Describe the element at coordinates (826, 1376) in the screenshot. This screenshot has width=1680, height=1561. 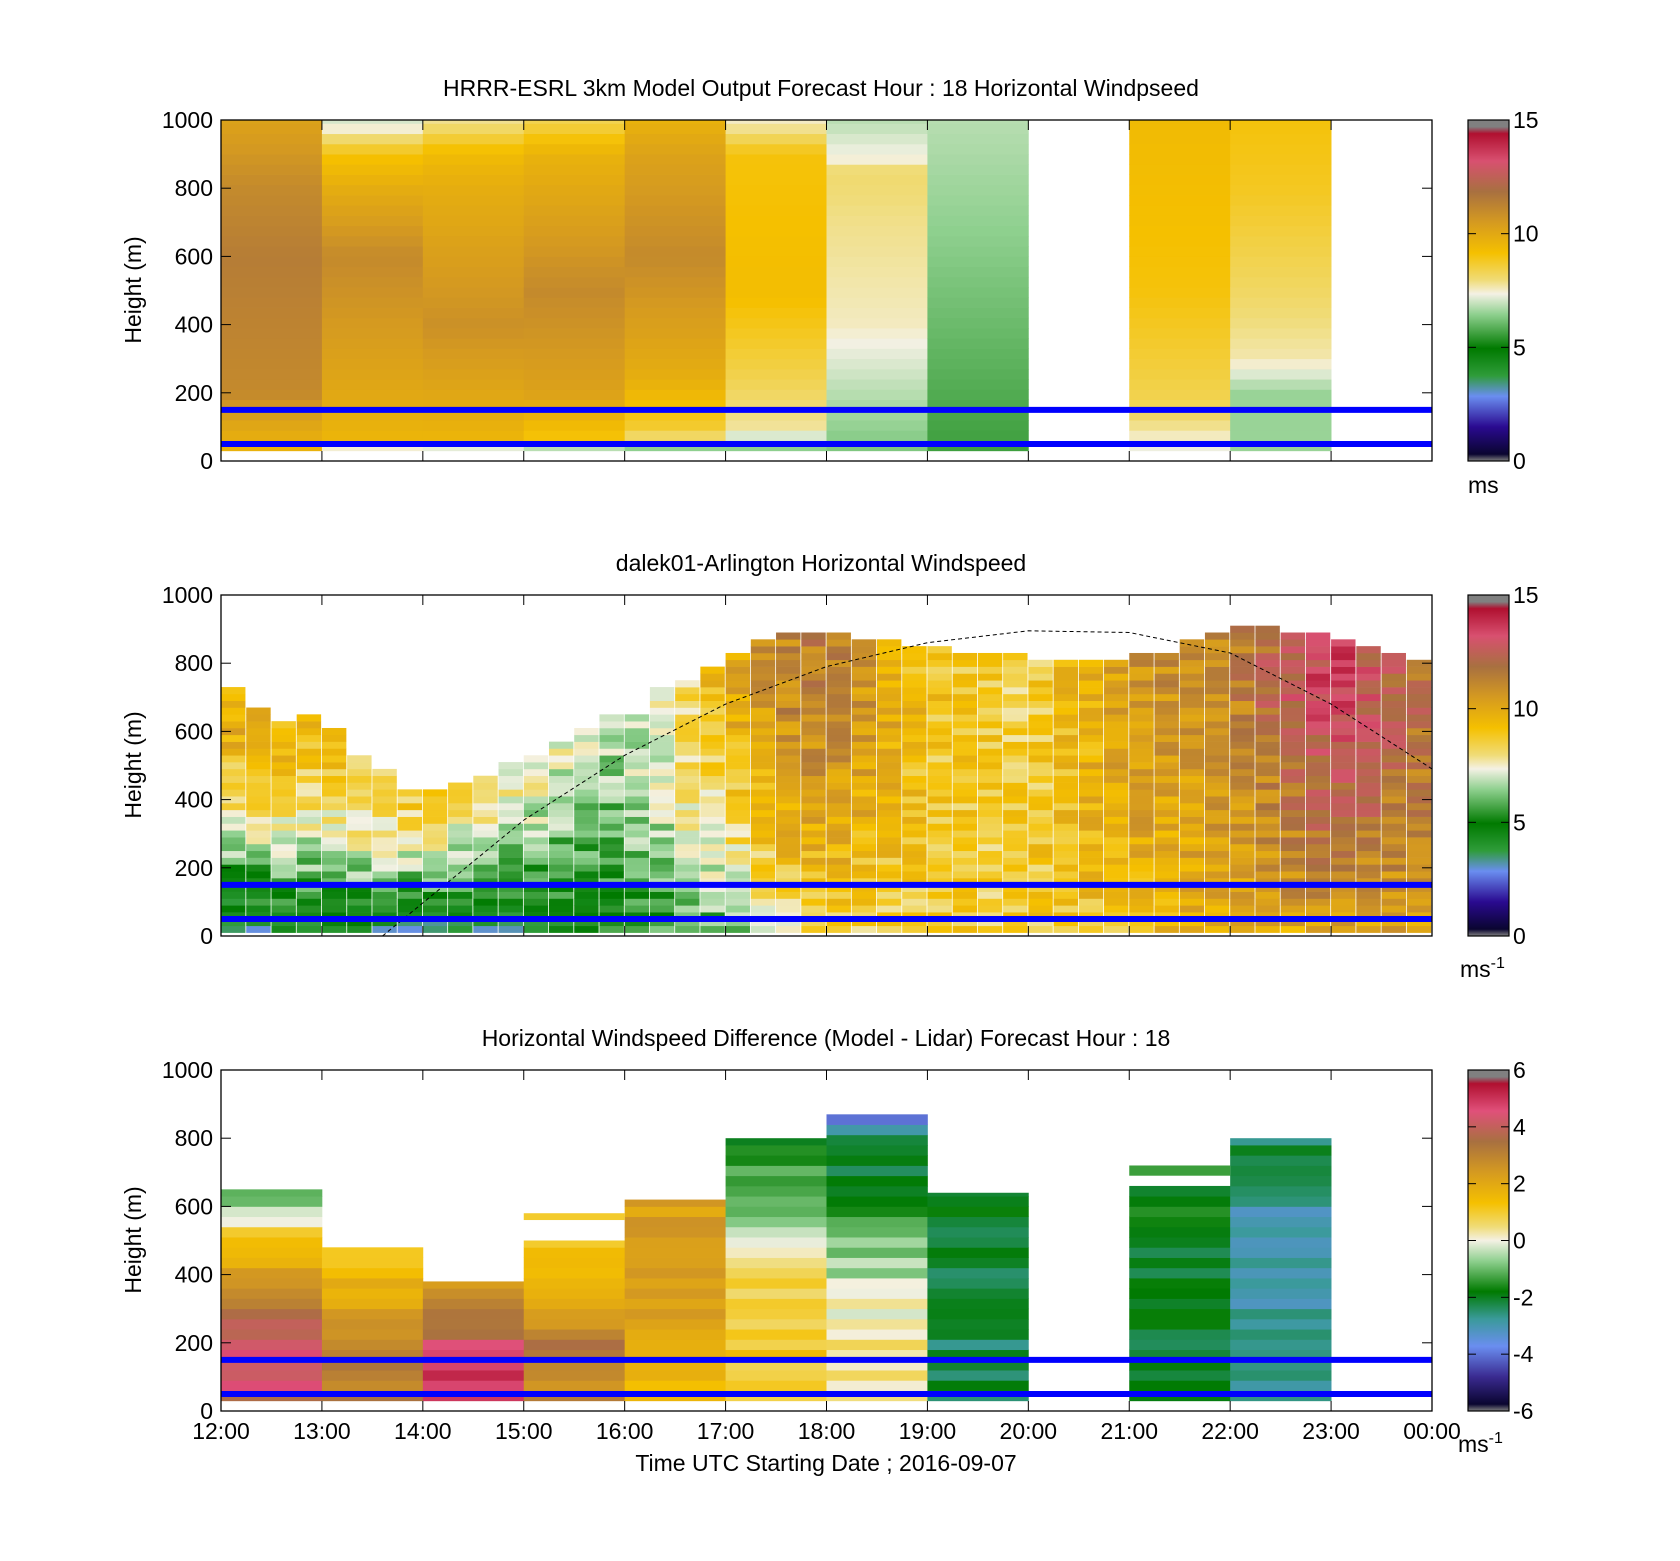
I see `blue-lines` at that location.